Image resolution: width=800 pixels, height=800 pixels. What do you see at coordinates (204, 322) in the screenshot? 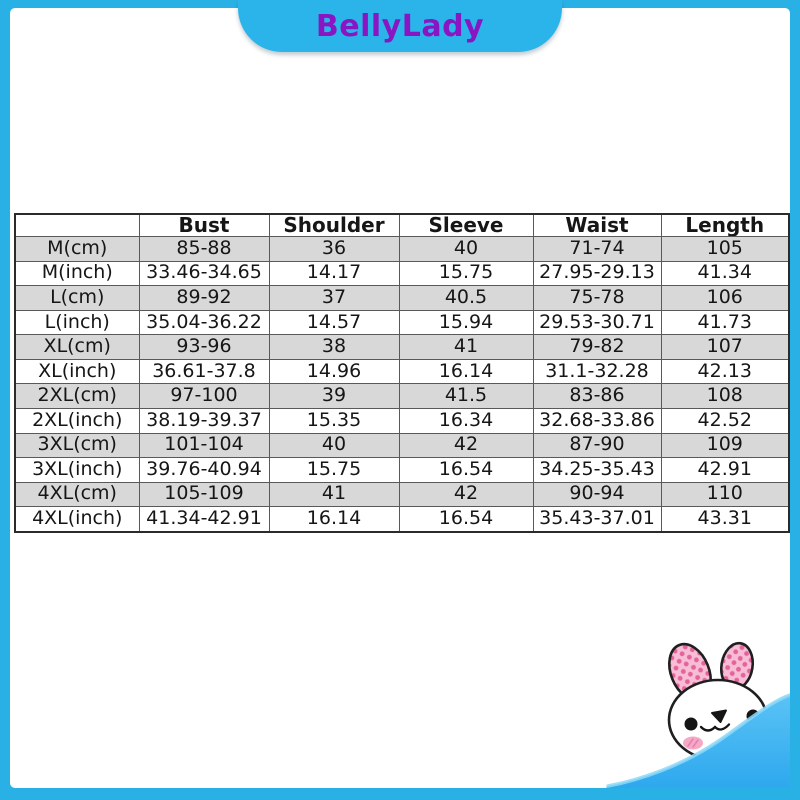
I see `table-cell: 35.04-36.22` at bounding box center [204, 322].